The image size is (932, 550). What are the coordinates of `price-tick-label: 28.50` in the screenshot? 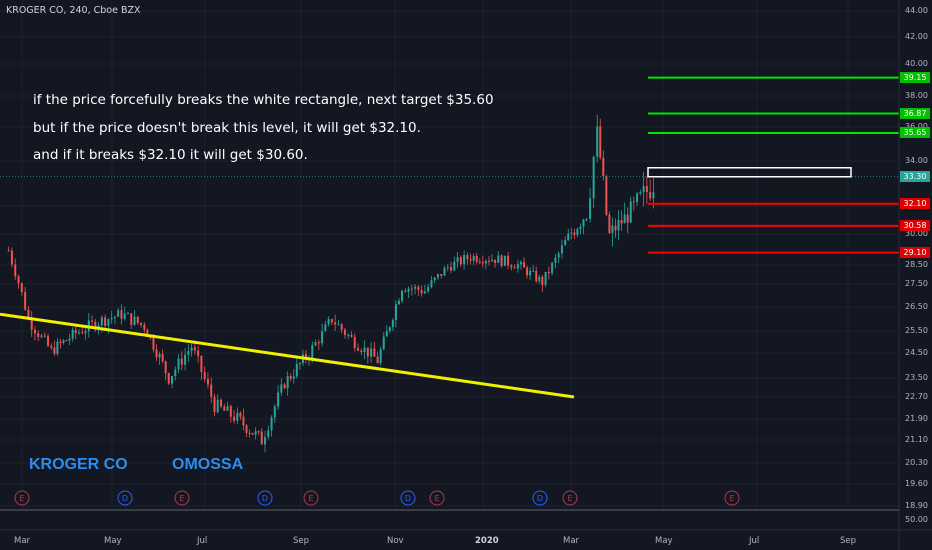 It's located at (916, 264).